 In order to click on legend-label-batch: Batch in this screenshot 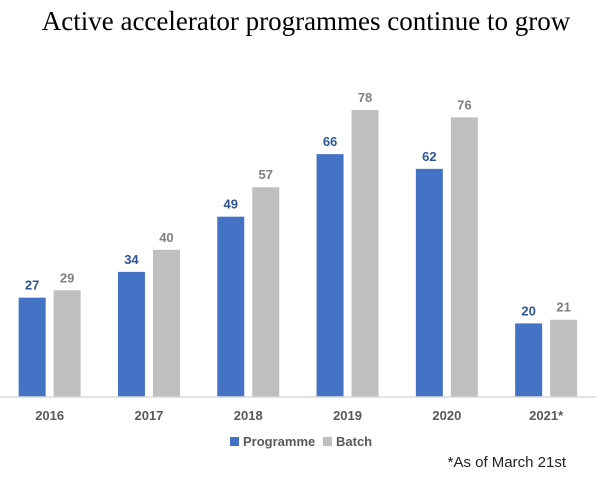, I will do `click(354, 441)`.